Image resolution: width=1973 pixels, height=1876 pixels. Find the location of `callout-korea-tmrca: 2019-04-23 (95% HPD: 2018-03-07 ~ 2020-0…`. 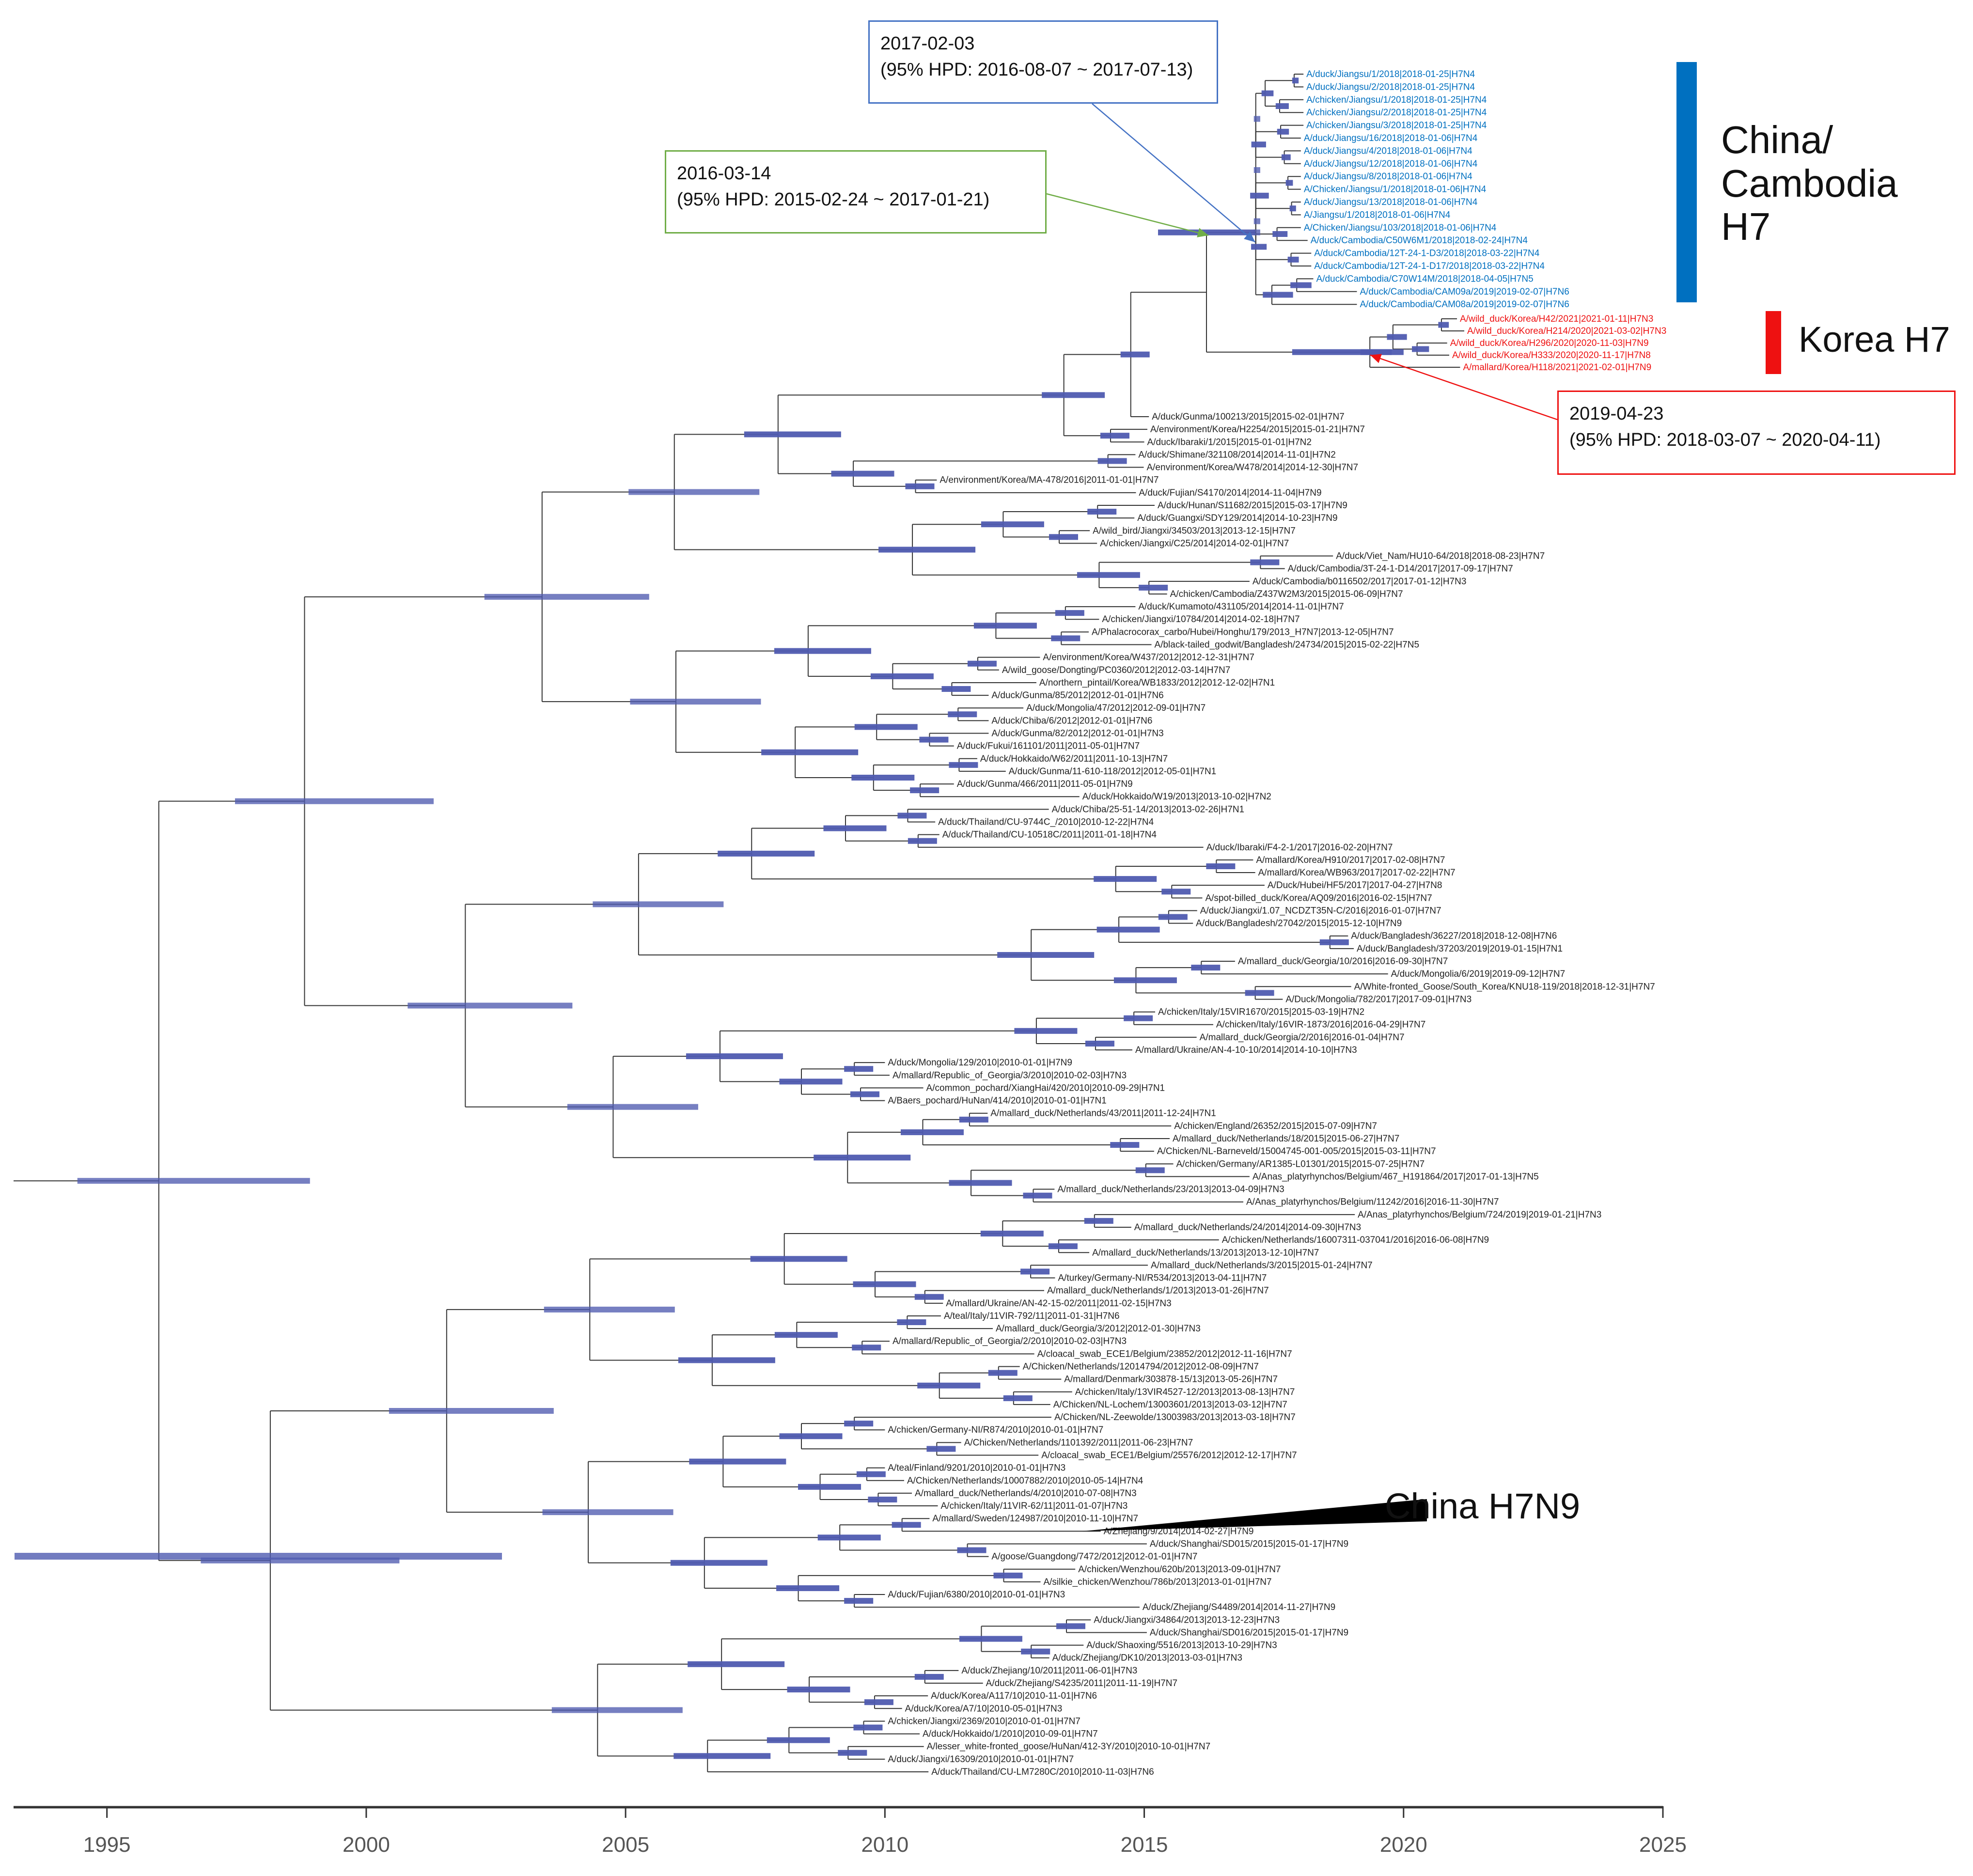

callout-korea-tmrca: 2019-04-23 (95% HPD: 2018-03-07 ~ 2020-0… is located at coordinates (1756, 433).